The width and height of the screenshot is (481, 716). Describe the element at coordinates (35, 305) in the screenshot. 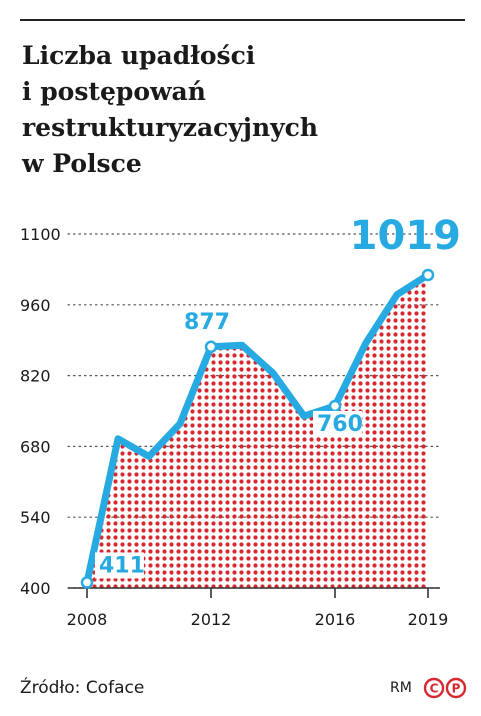

I see `y-tick-label-960: 960` at that location.